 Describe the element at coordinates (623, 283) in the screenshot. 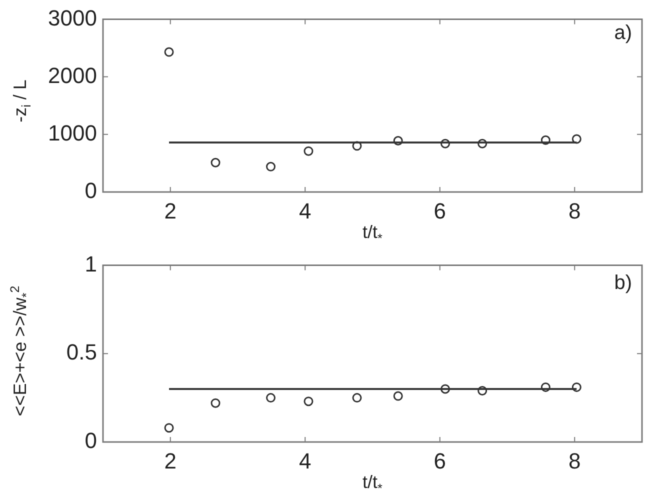

I see `annotation: b)` at that location.